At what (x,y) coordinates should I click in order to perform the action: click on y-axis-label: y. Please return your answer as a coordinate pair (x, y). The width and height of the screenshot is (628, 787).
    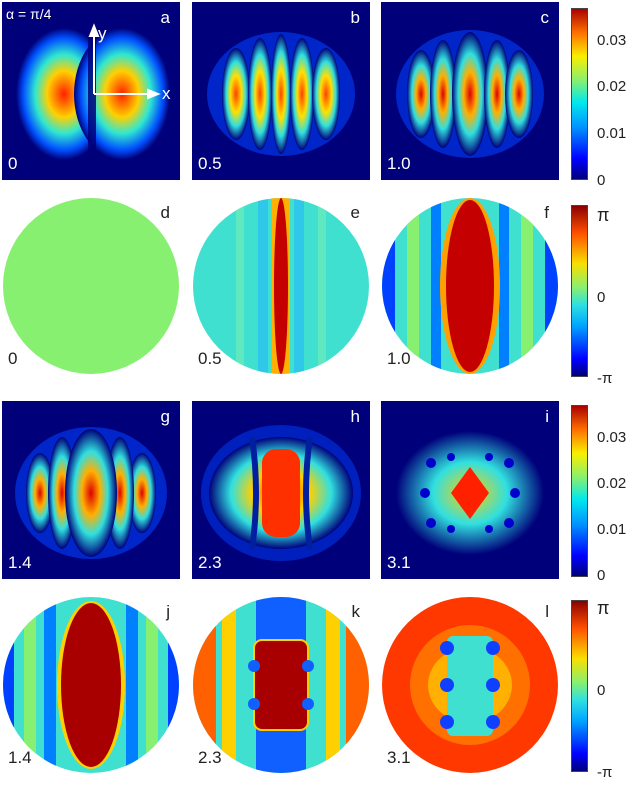
    Looking at the image, I should click on (102, 33).